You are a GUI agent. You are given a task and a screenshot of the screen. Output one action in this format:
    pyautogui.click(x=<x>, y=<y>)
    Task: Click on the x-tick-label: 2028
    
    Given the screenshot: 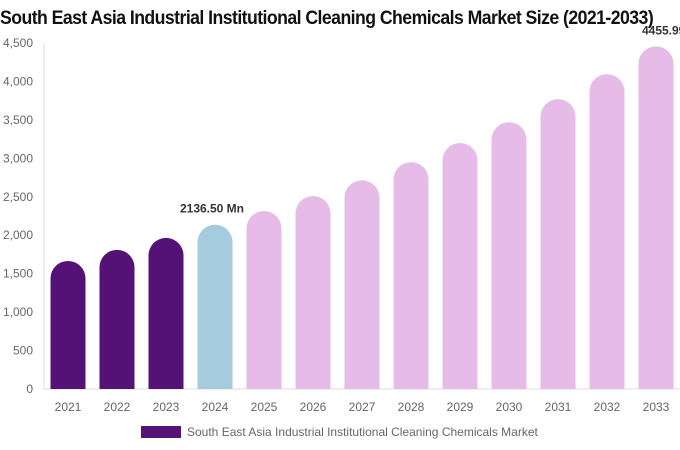 What is the action you would take?
    pyautogui.click(x=411, y=407)
    